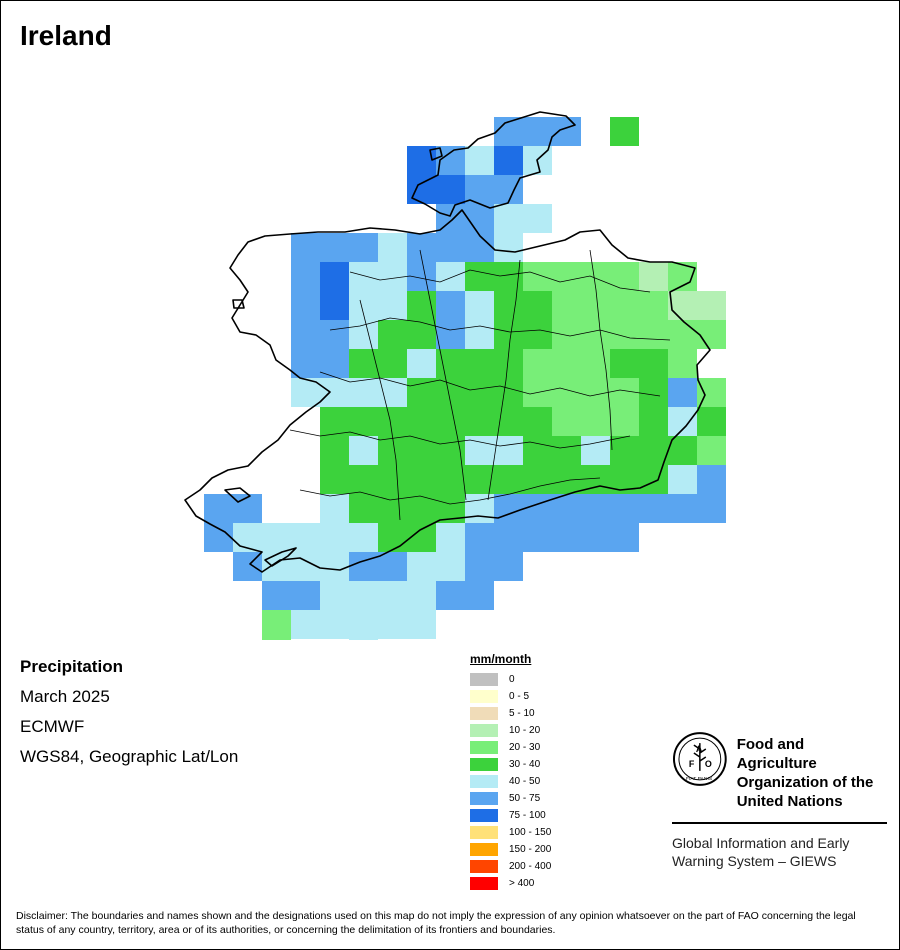 The image size is (900, 950). I want to click on legend-item: 200 - 400, so click(510, 866).